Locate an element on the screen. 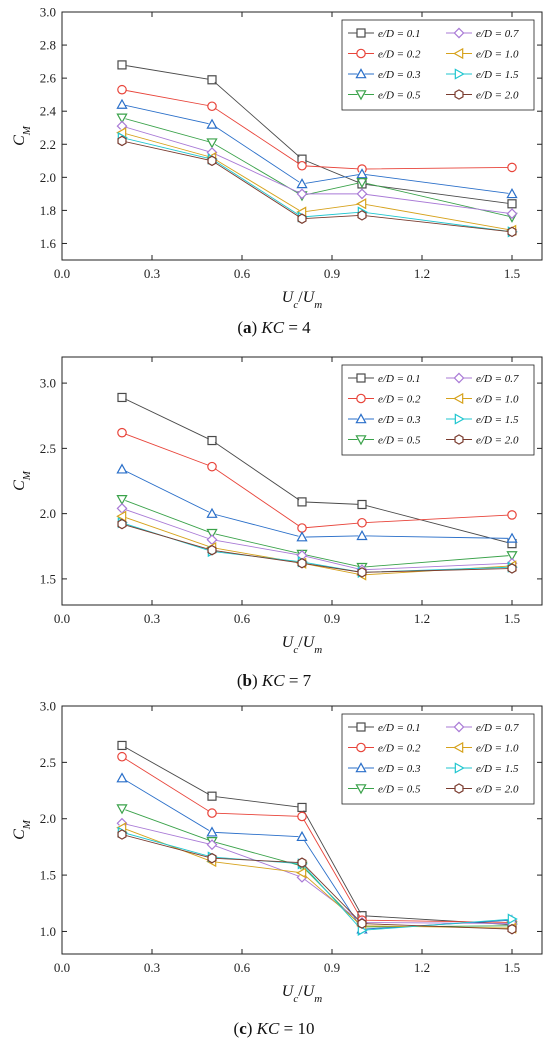 Image resolution: width=550 pixels, height=1044 pixels. y-tick-label: 1.5 is located at coordinates (48, 875).